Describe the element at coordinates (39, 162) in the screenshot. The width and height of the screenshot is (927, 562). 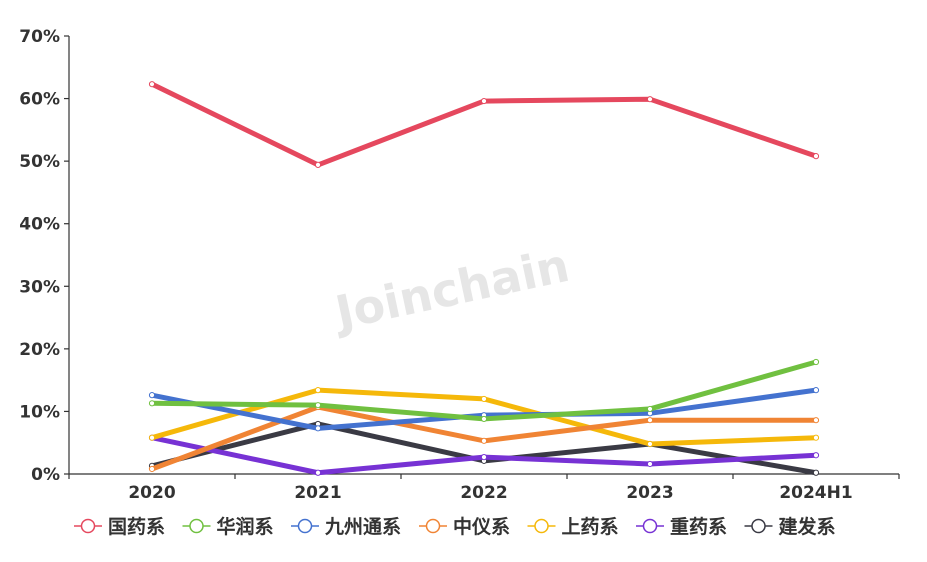
I see `y-tick-label: 50%` at that location.